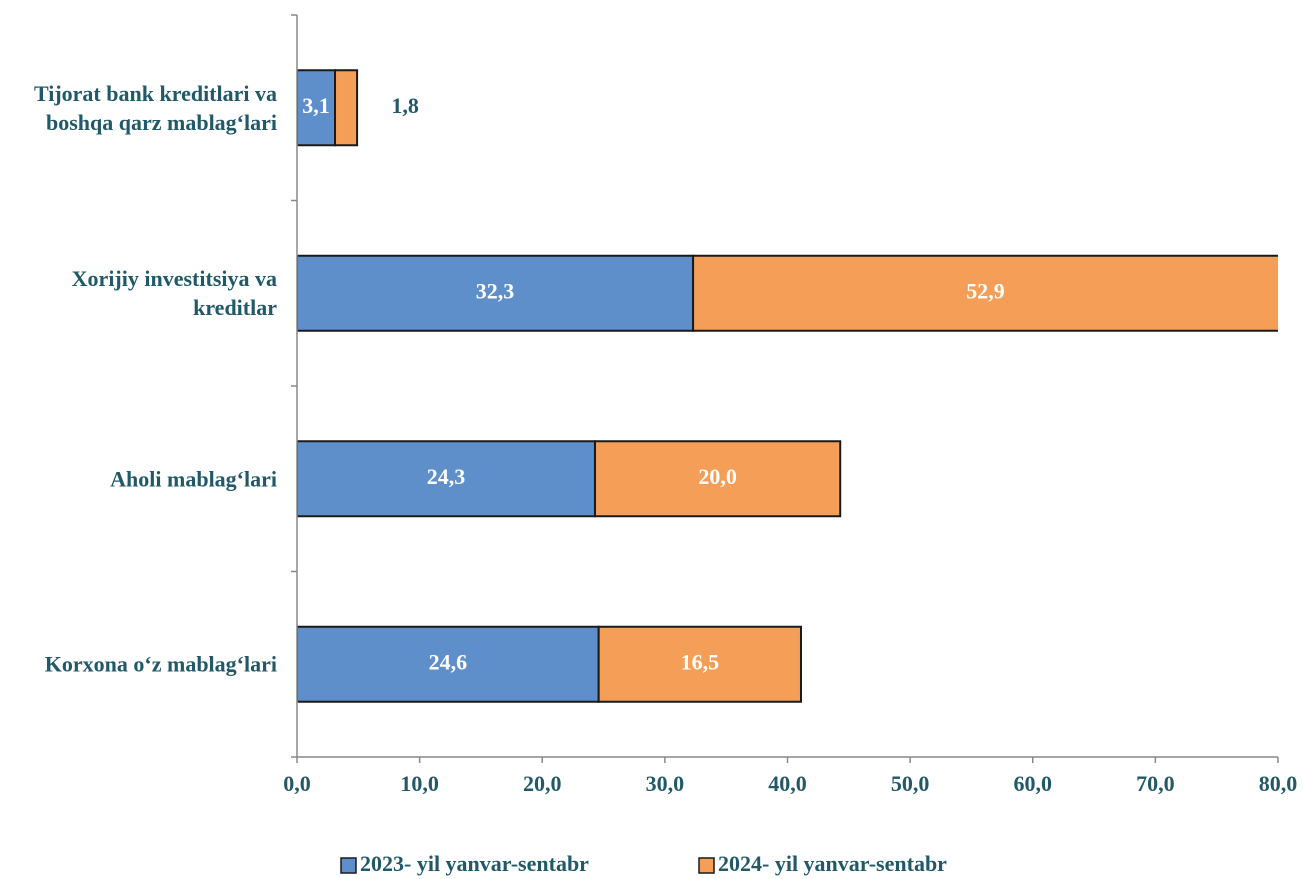 This screenshot has height=879, width=1303. What do you see at coordinates (419, 783) in the screenshot?
I see `x-tick-label: 10,0` at bounding box center [419, 783].